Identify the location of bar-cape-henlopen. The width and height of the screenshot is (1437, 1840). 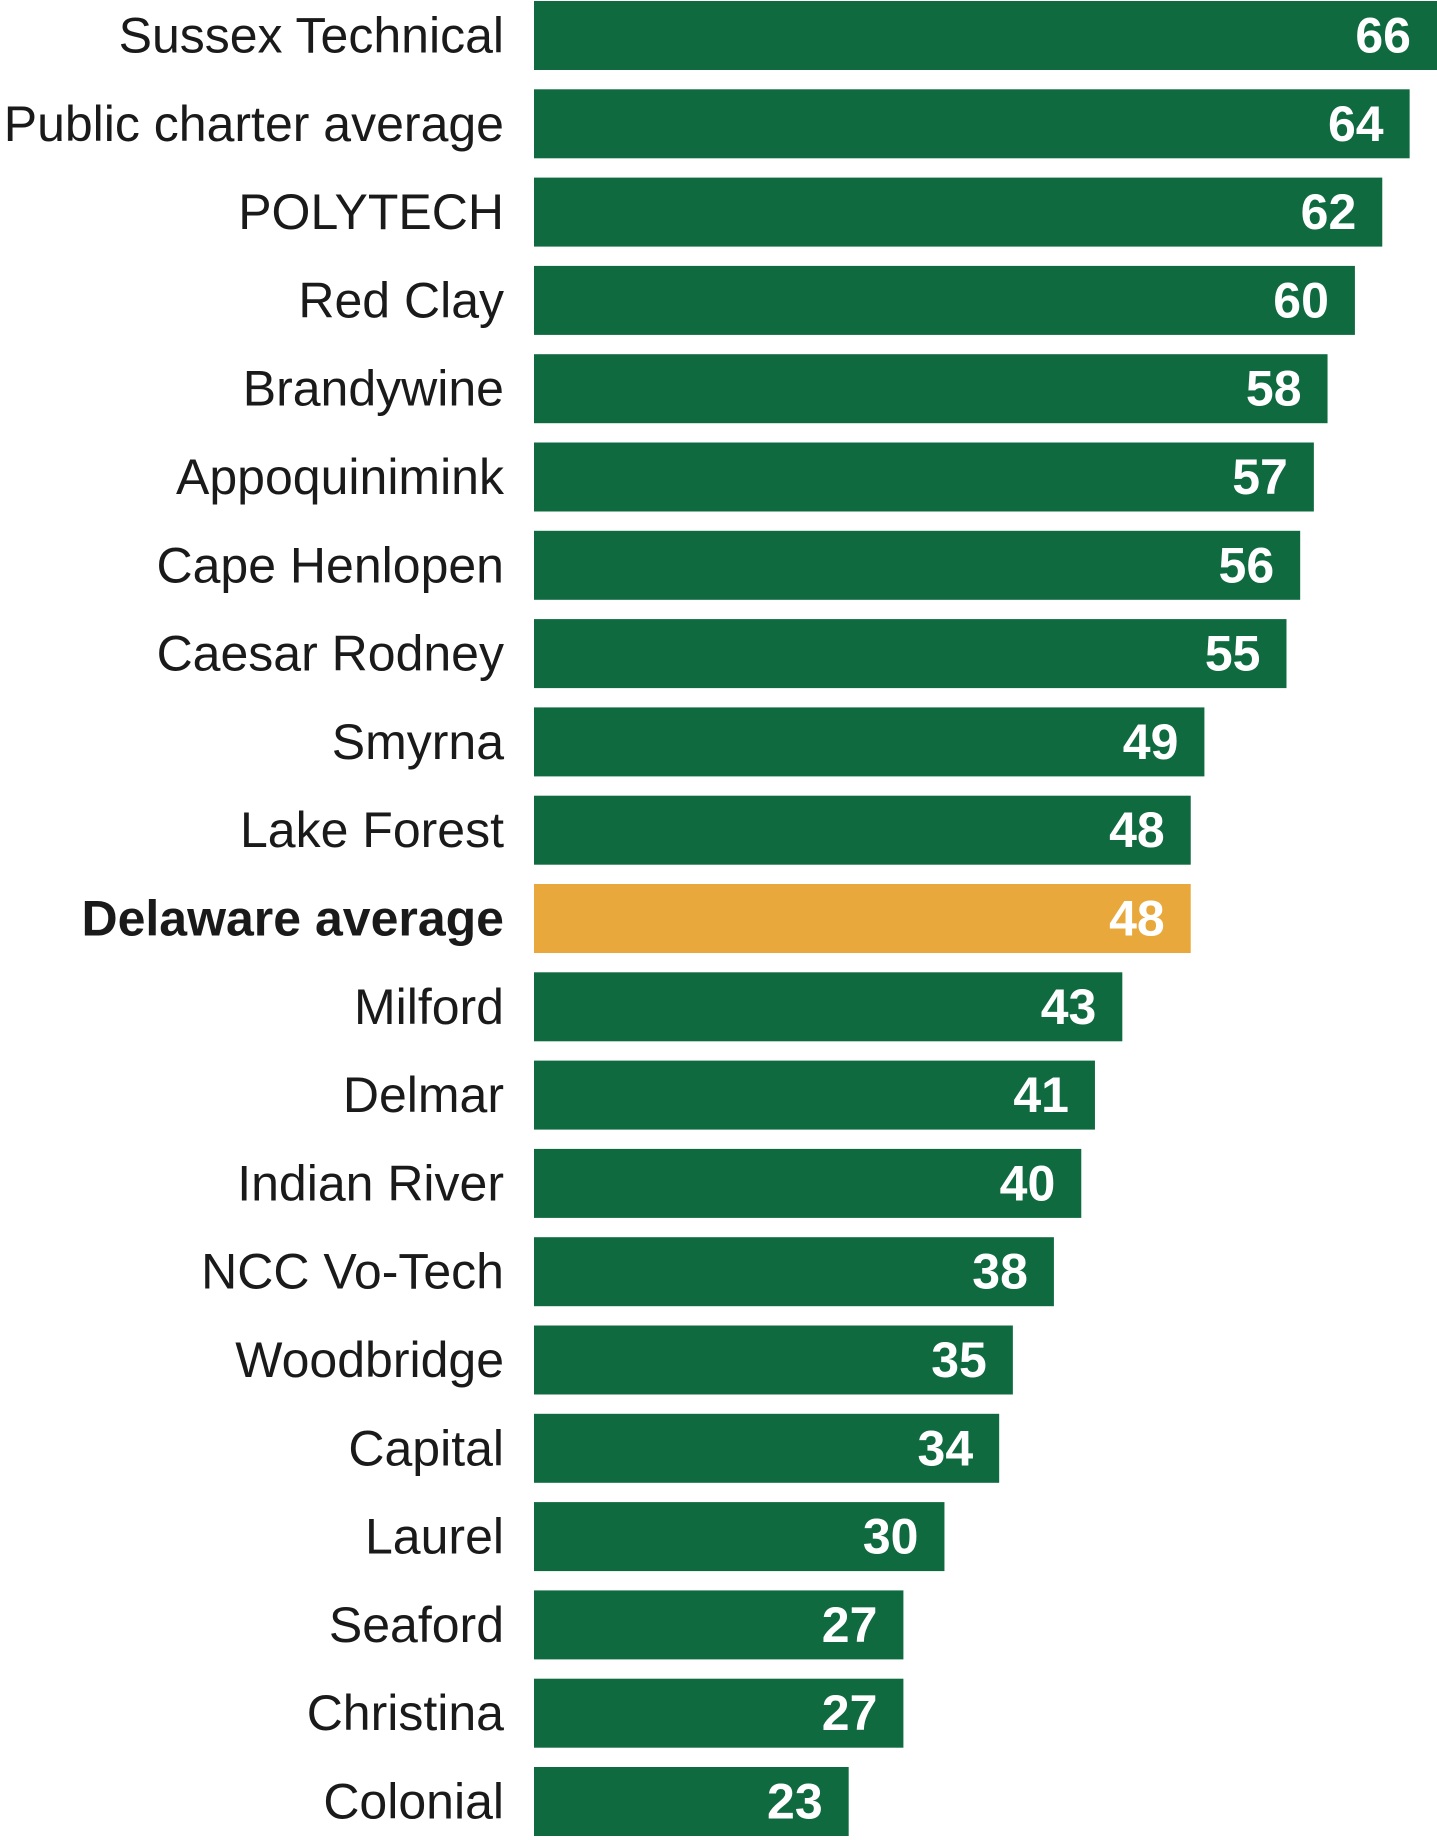
(917, 565).